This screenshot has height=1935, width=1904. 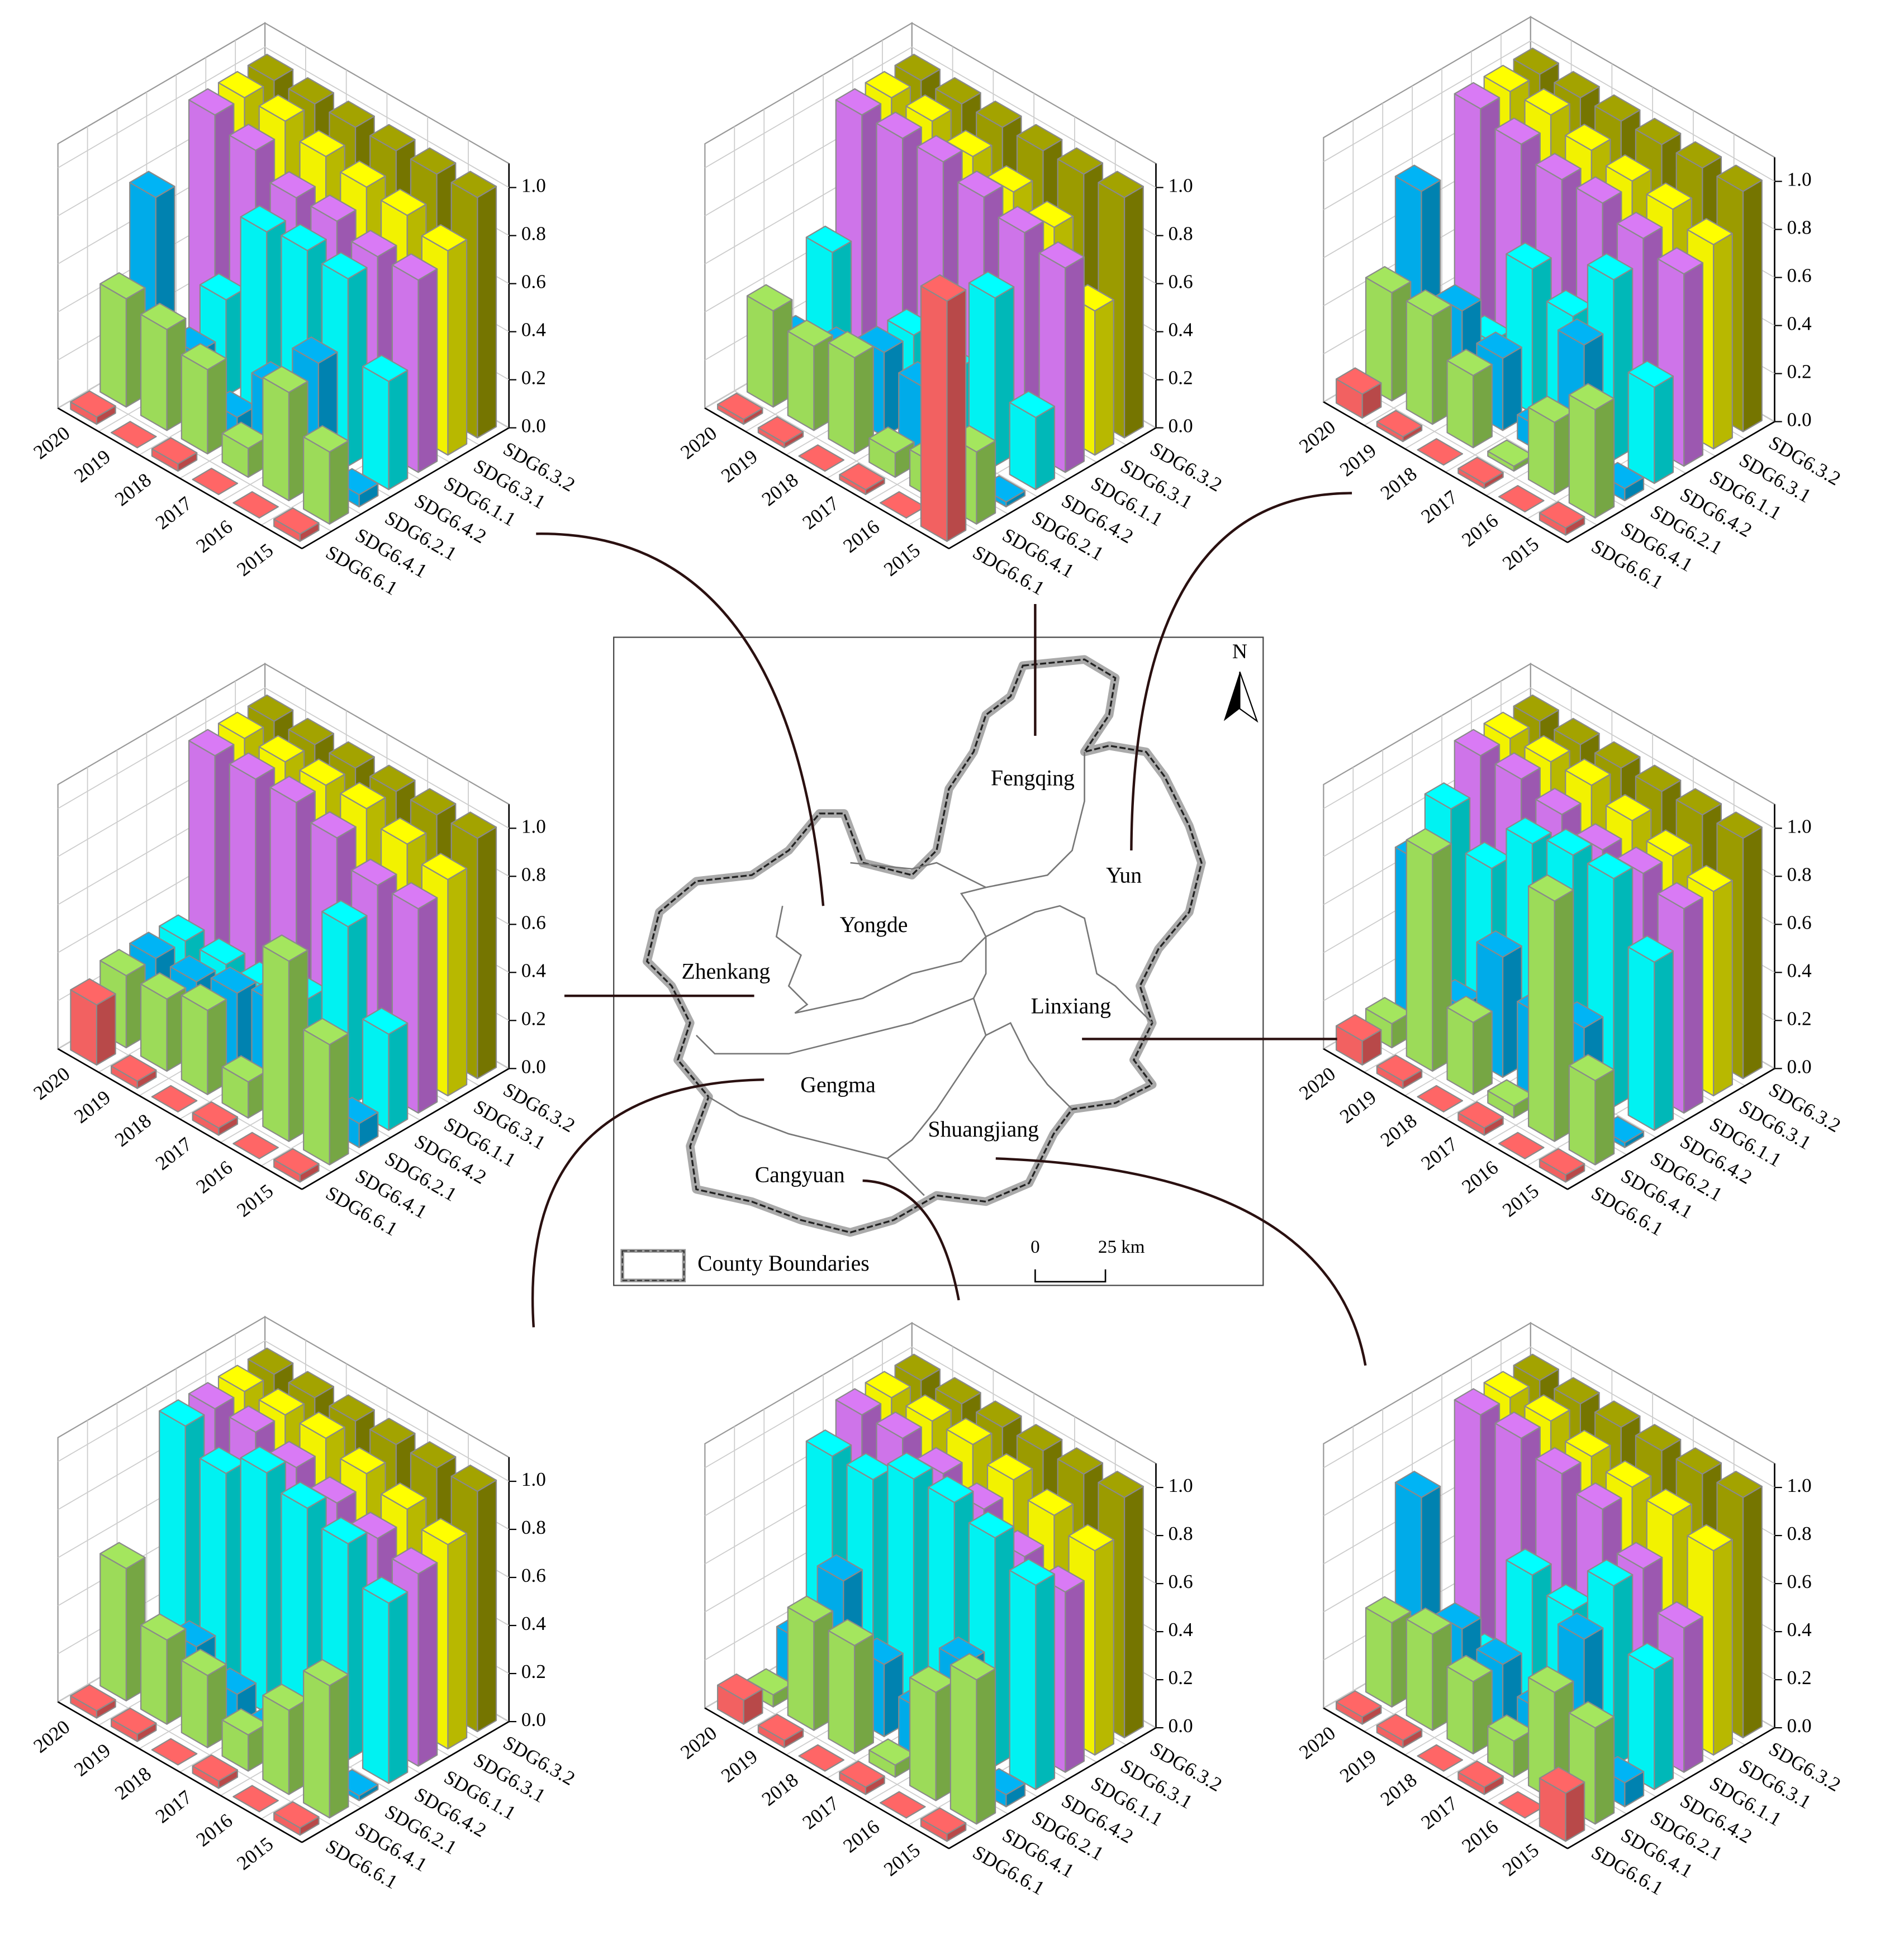 I want to click on county-label: Yun, so click(x=1124, y=875).